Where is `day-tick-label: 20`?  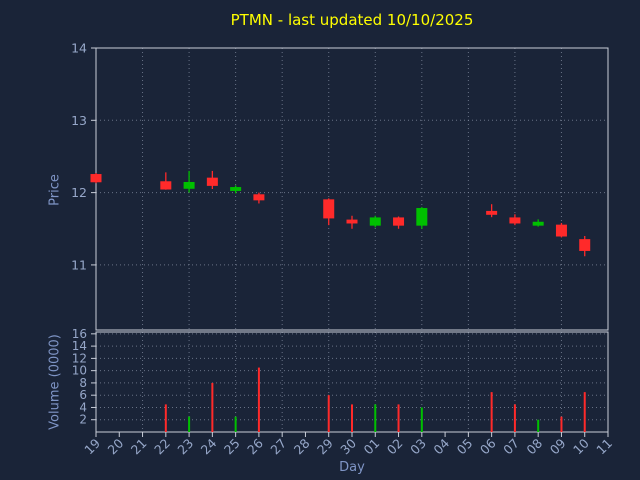 day-tick-label: 20 is located at coordinates (116, 446).